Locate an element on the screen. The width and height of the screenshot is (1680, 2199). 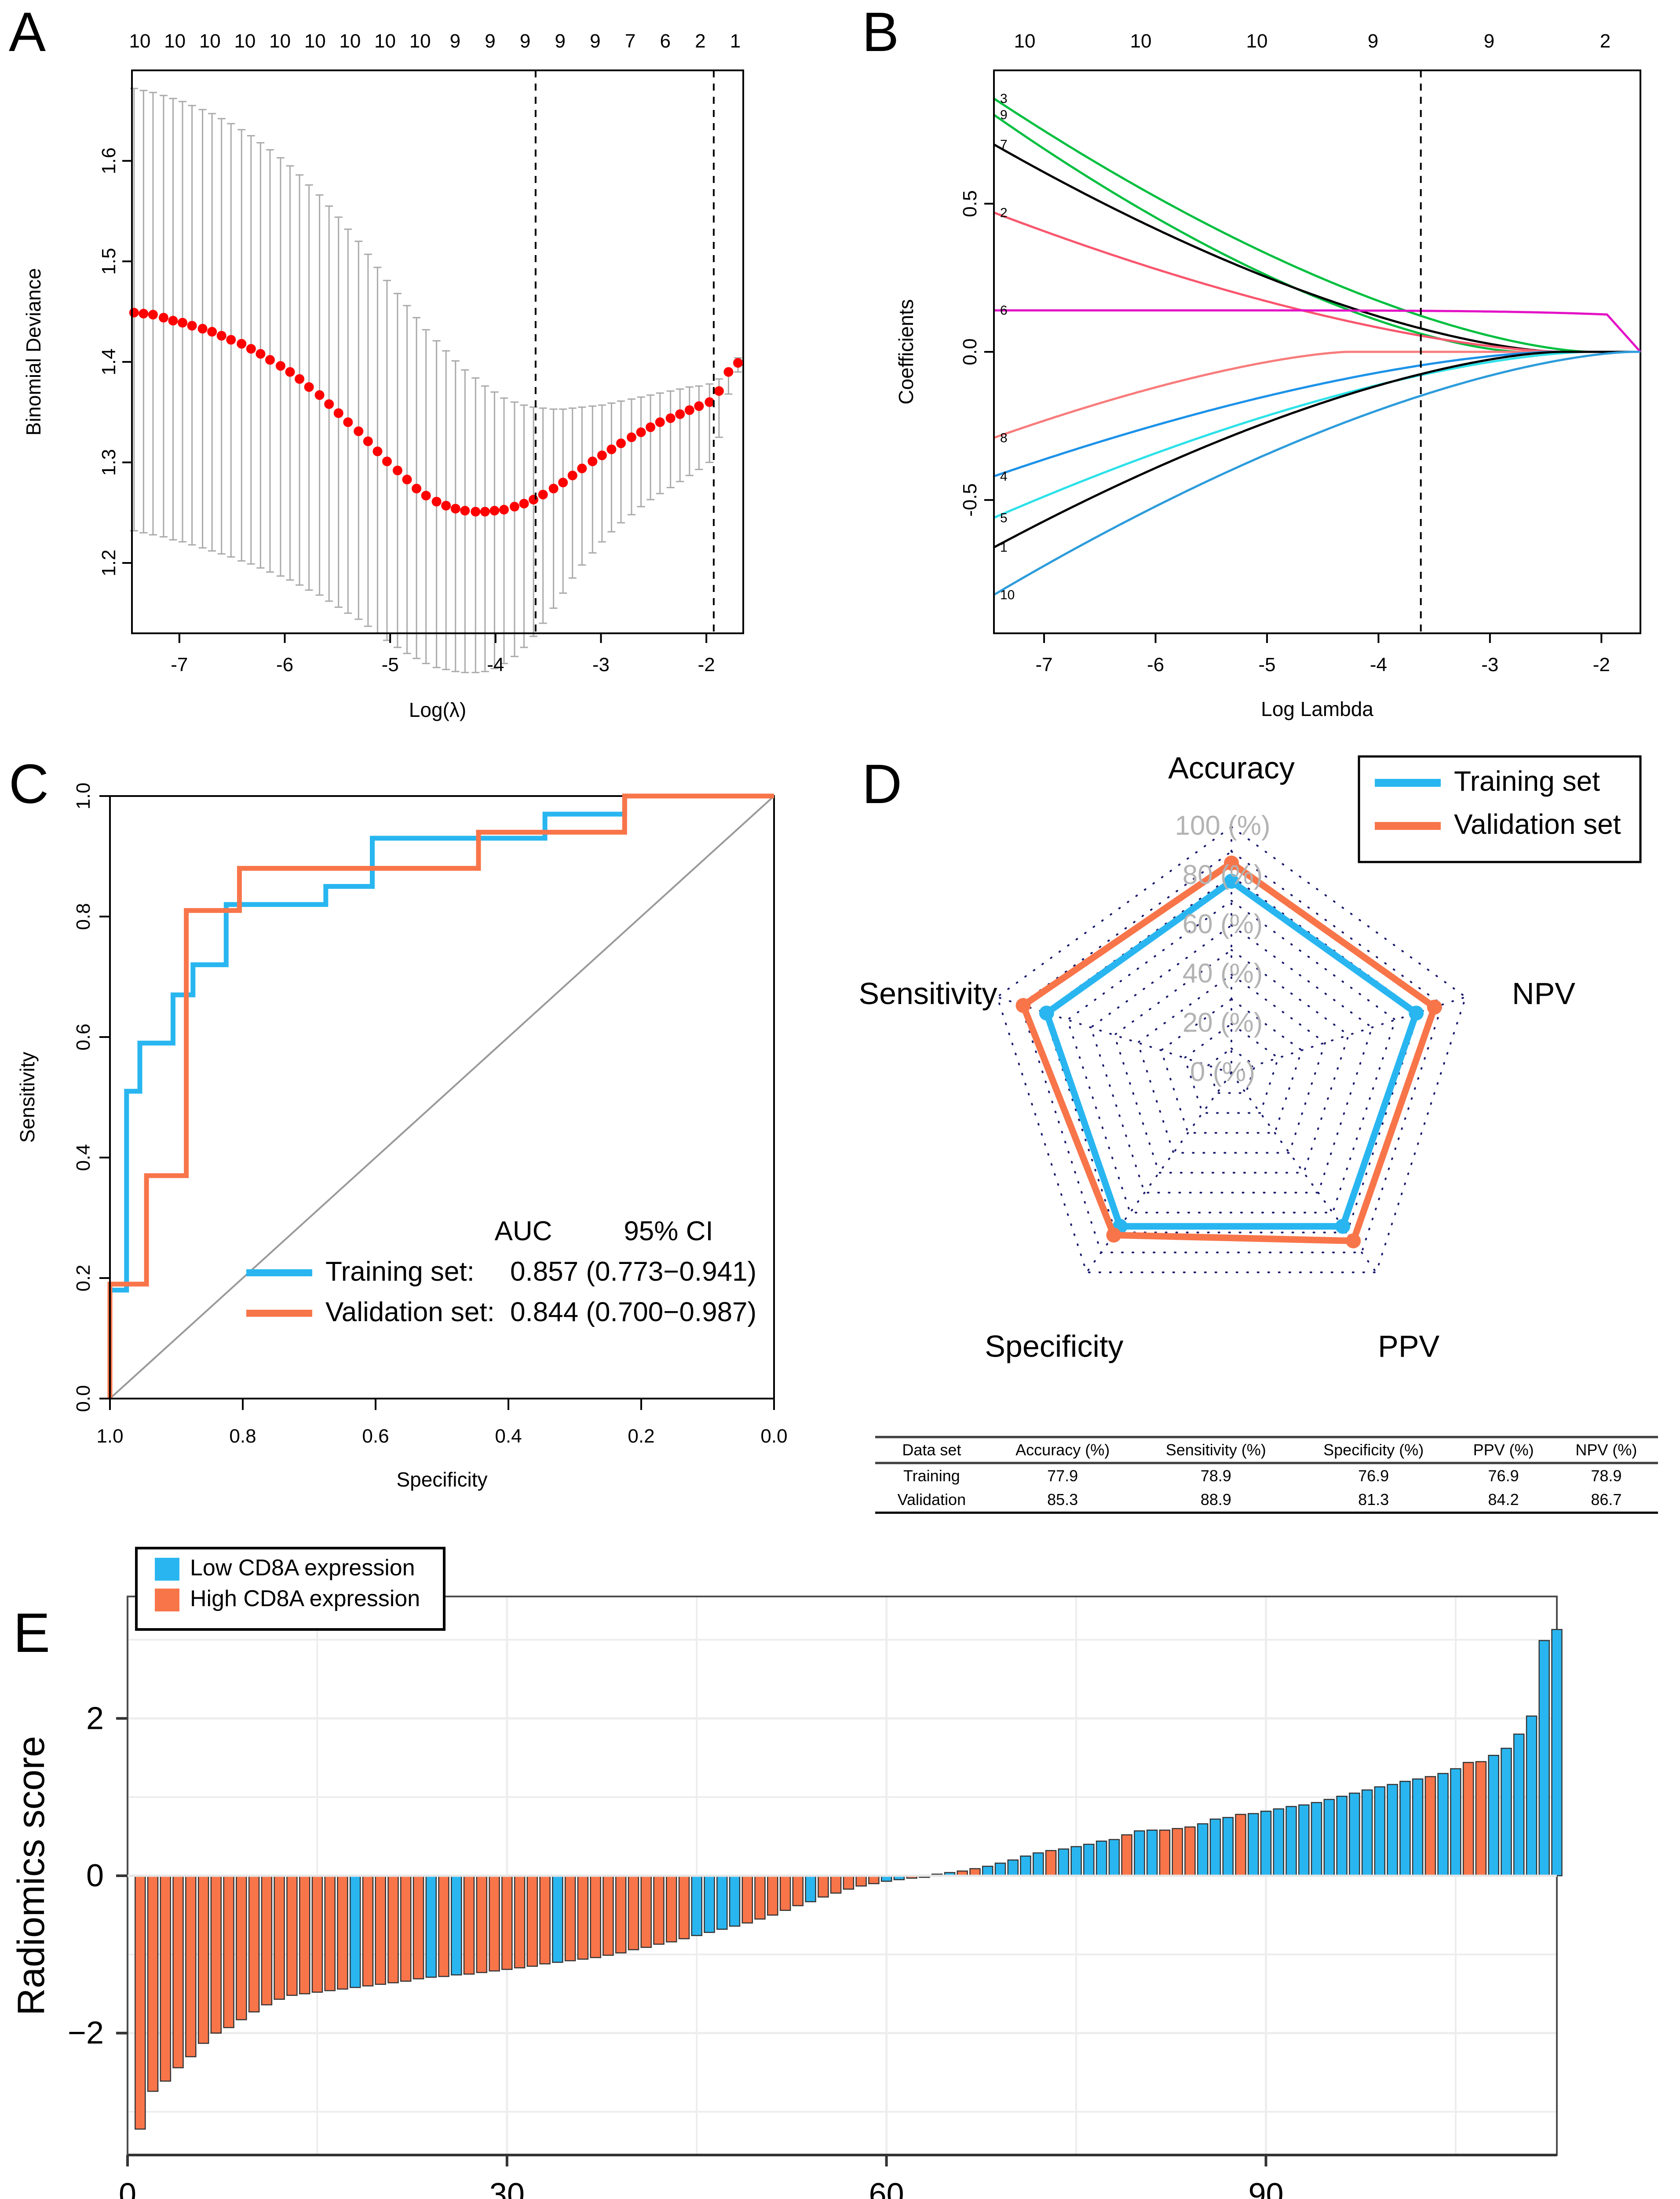
col-data-set: Data set is located at coordinates (932, 1450).